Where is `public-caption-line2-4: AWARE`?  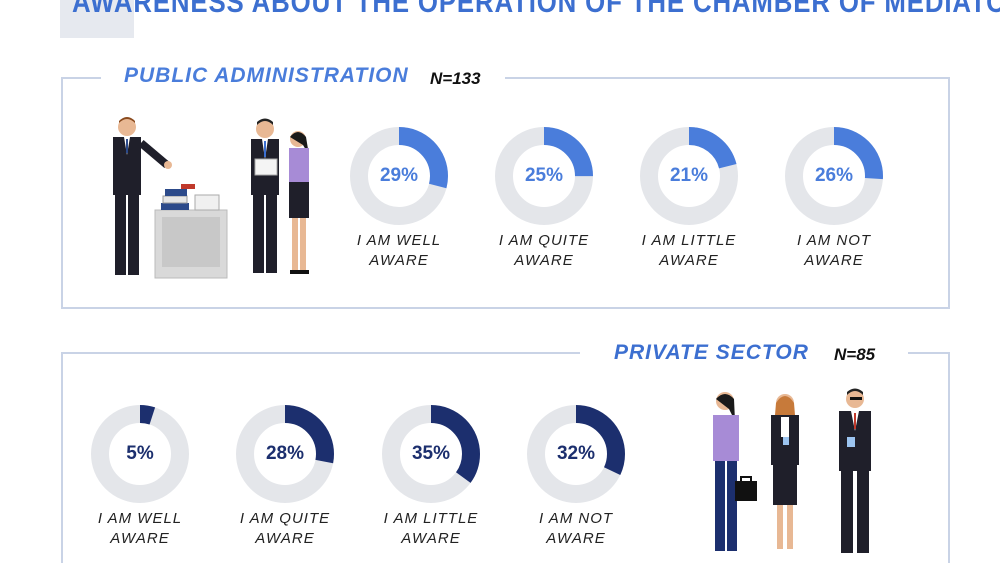 public-caption-line2-4: AWARE is located at coordinates (834, 260).